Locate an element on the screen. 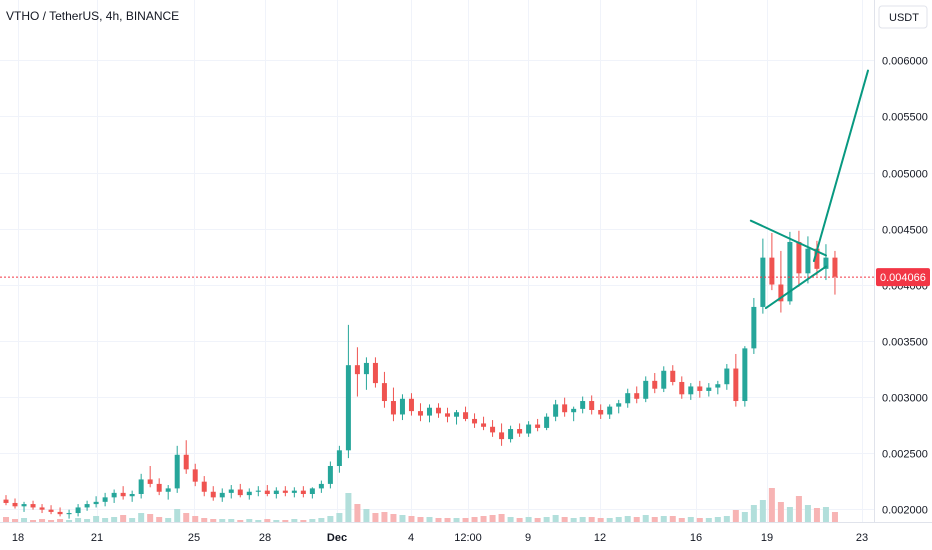 This screenshot has height=550, width=932. y-tick-label: 0.006000 is located at coordinates (905, 62).